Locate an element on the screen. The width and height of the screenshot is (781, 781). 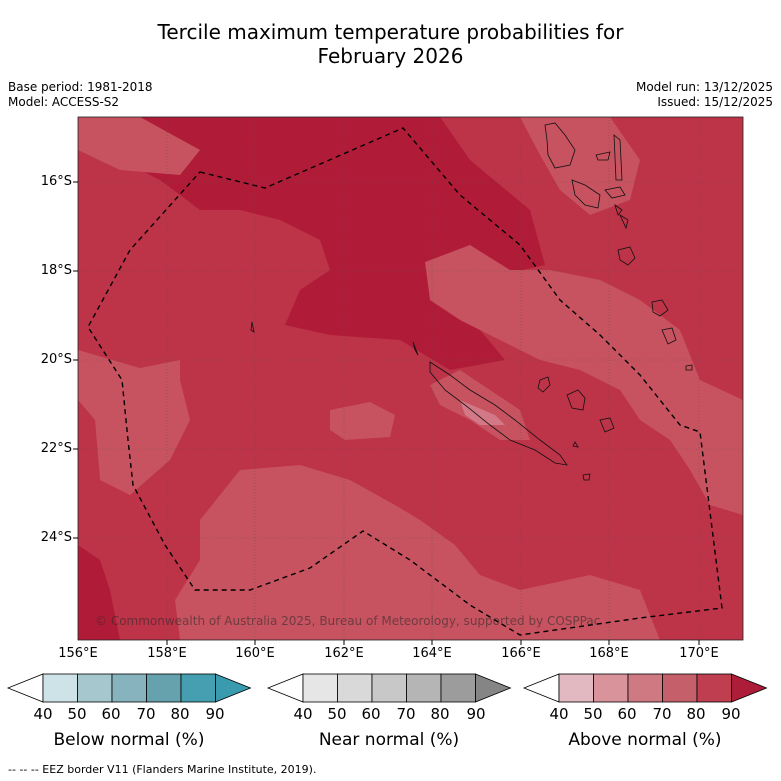
mare-island is located at coordinates (607, 425).